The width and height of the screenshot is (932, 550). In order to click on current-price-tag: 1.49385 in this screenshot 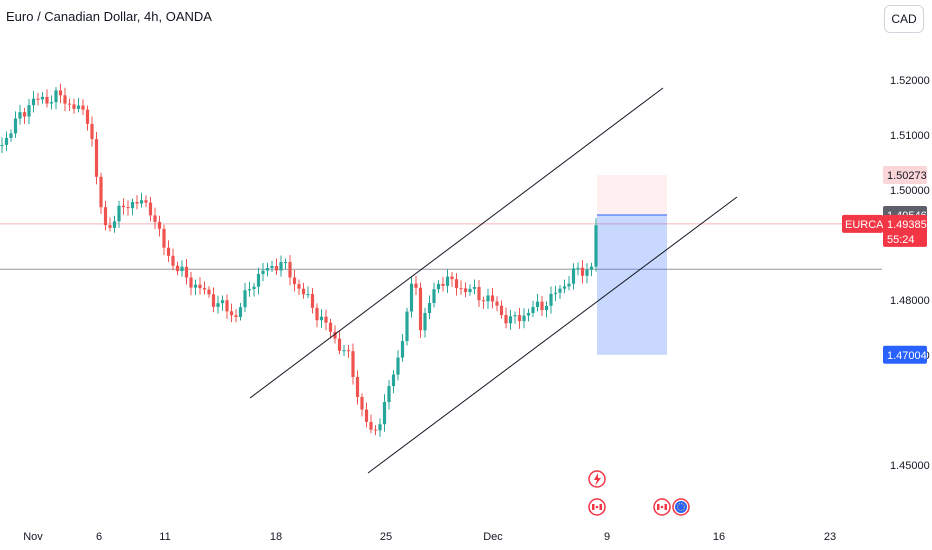, I will do `click(907, 225)`.